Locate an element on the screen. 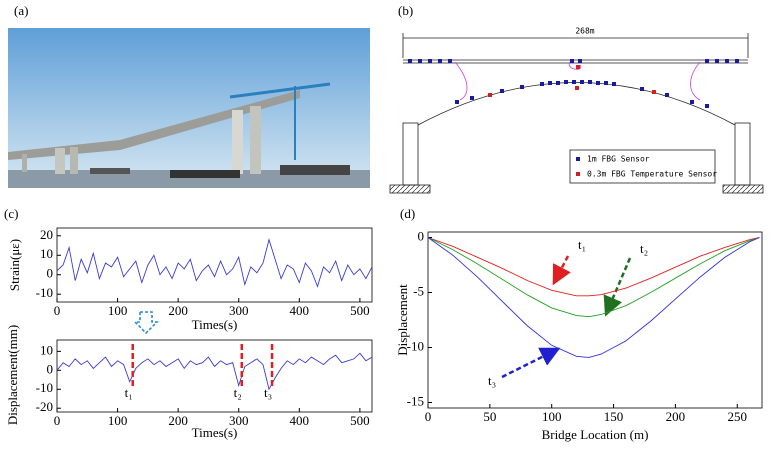 The height and width of the screenshot is (450, 774). y-tick-label: -20 is located at coordinates (44, 406).